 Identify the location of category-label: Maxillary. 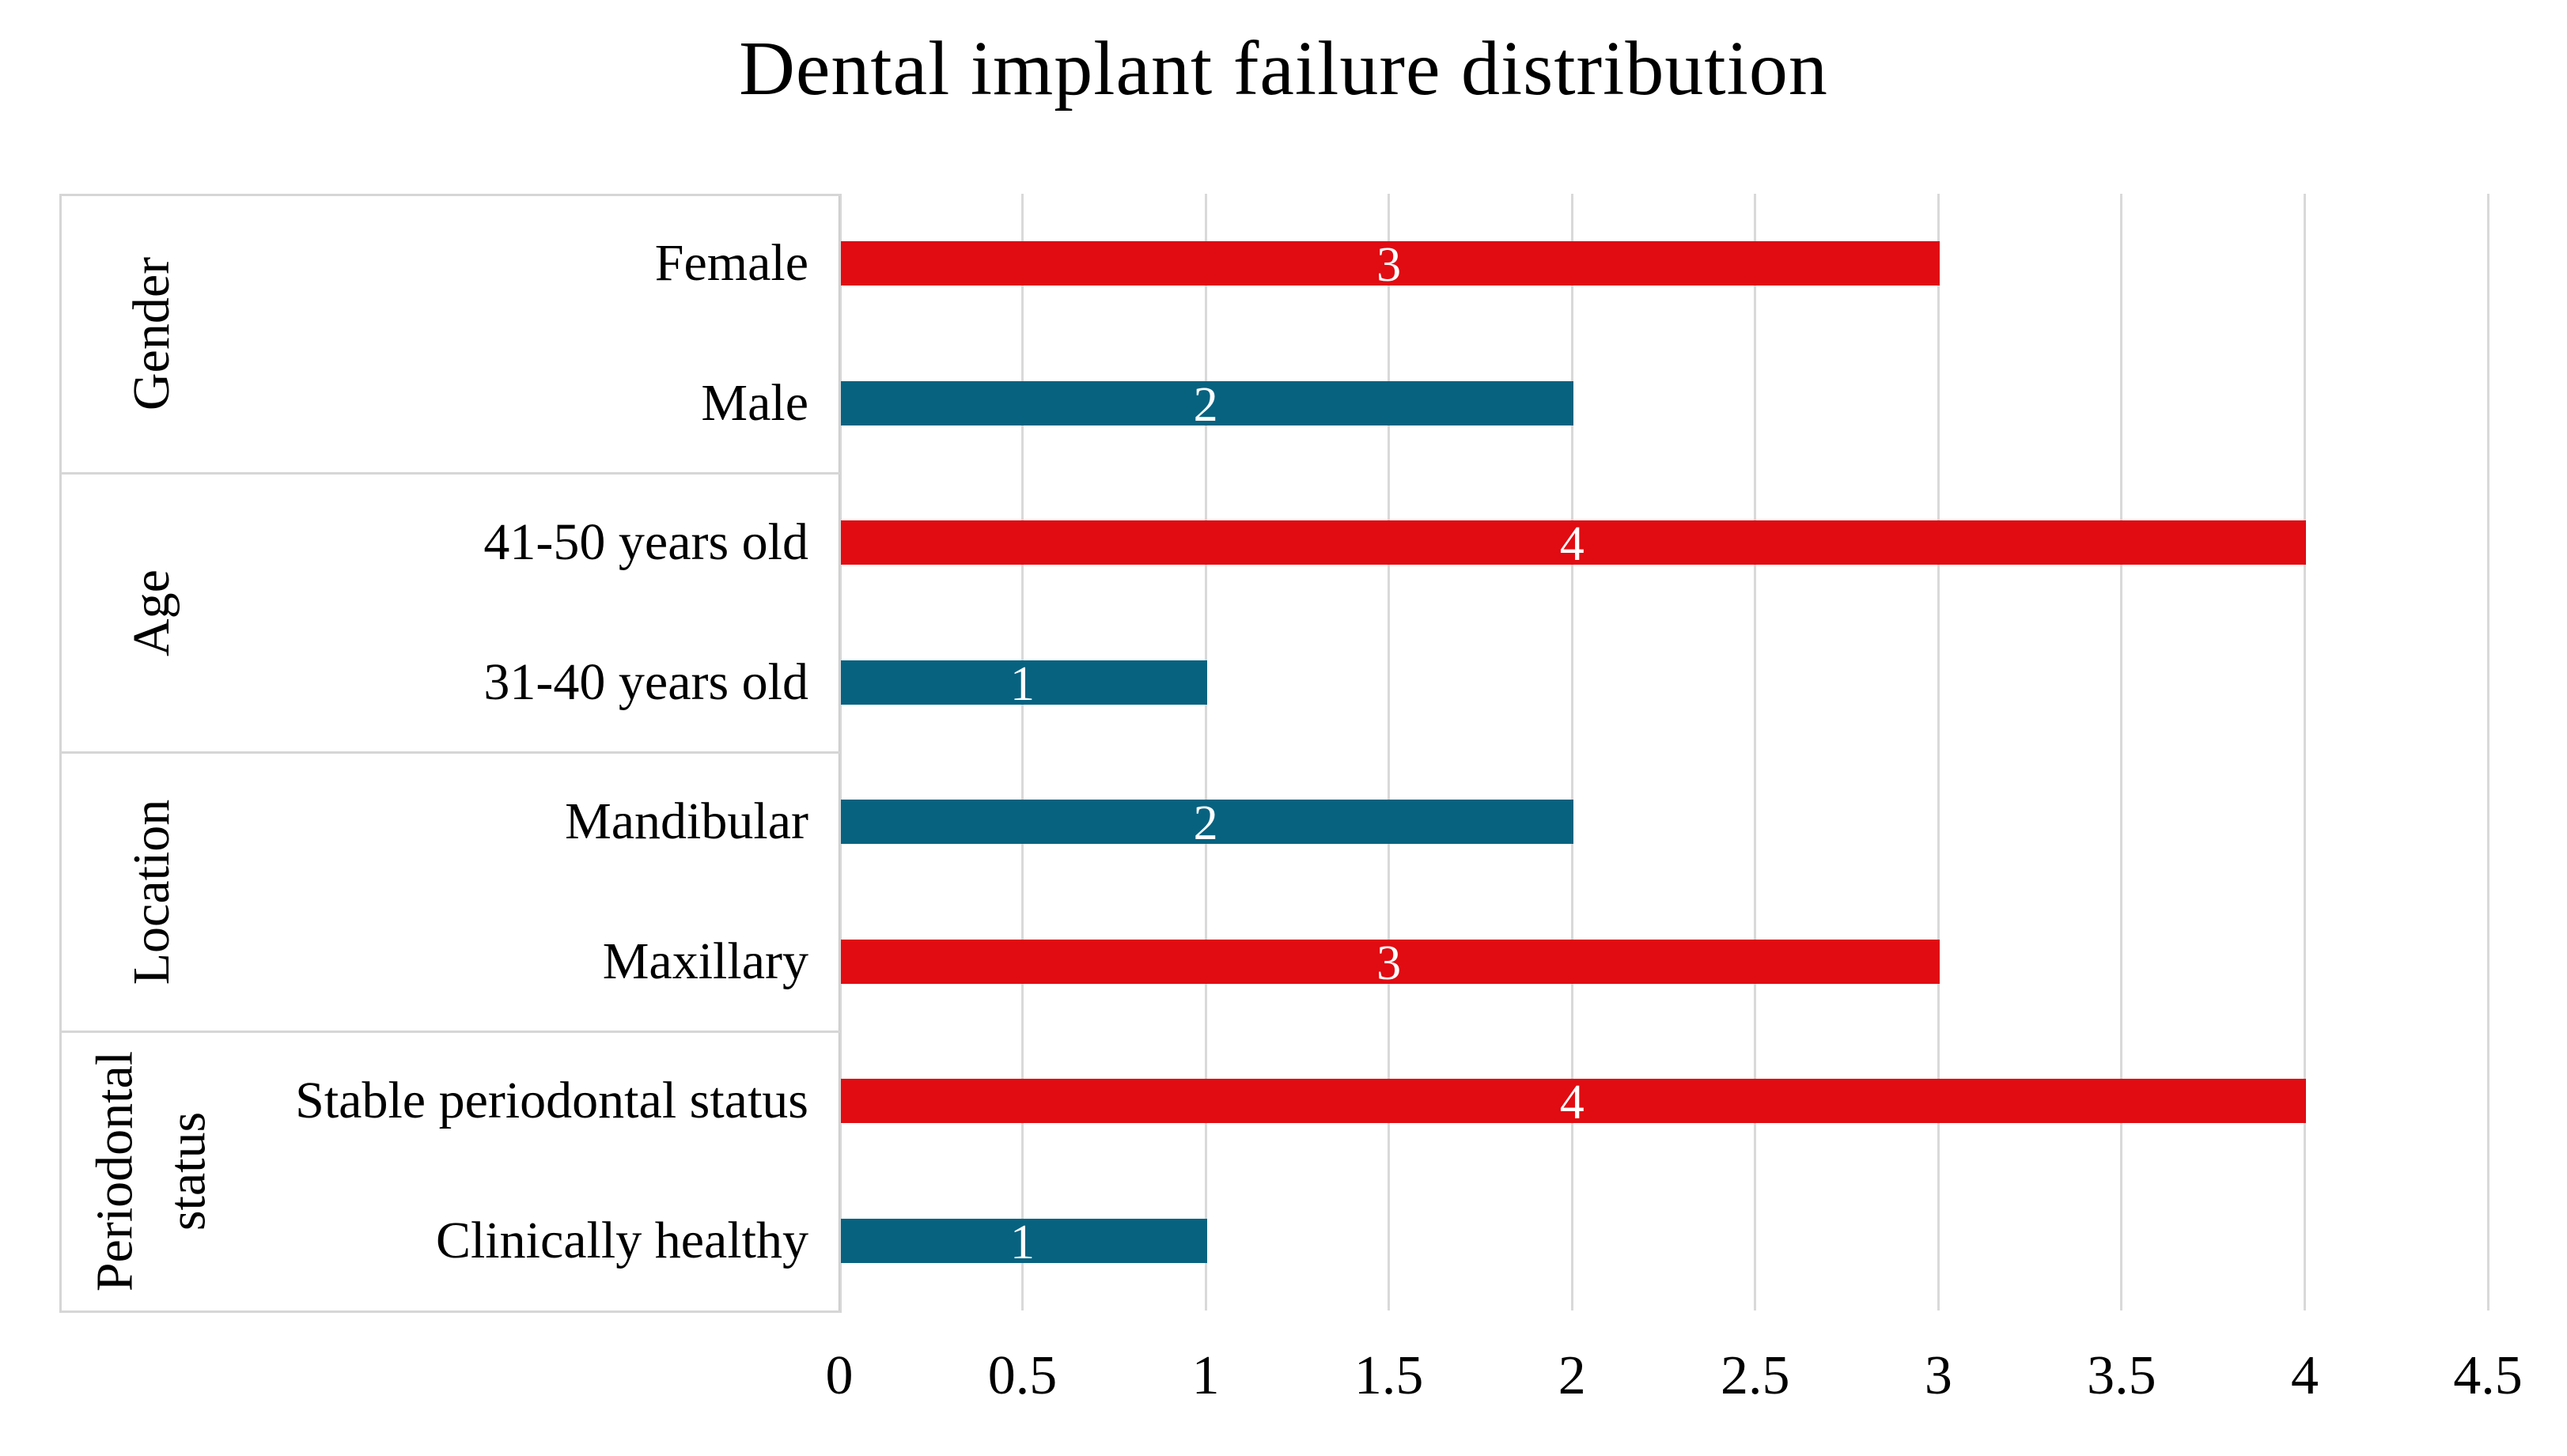
(705, 961).